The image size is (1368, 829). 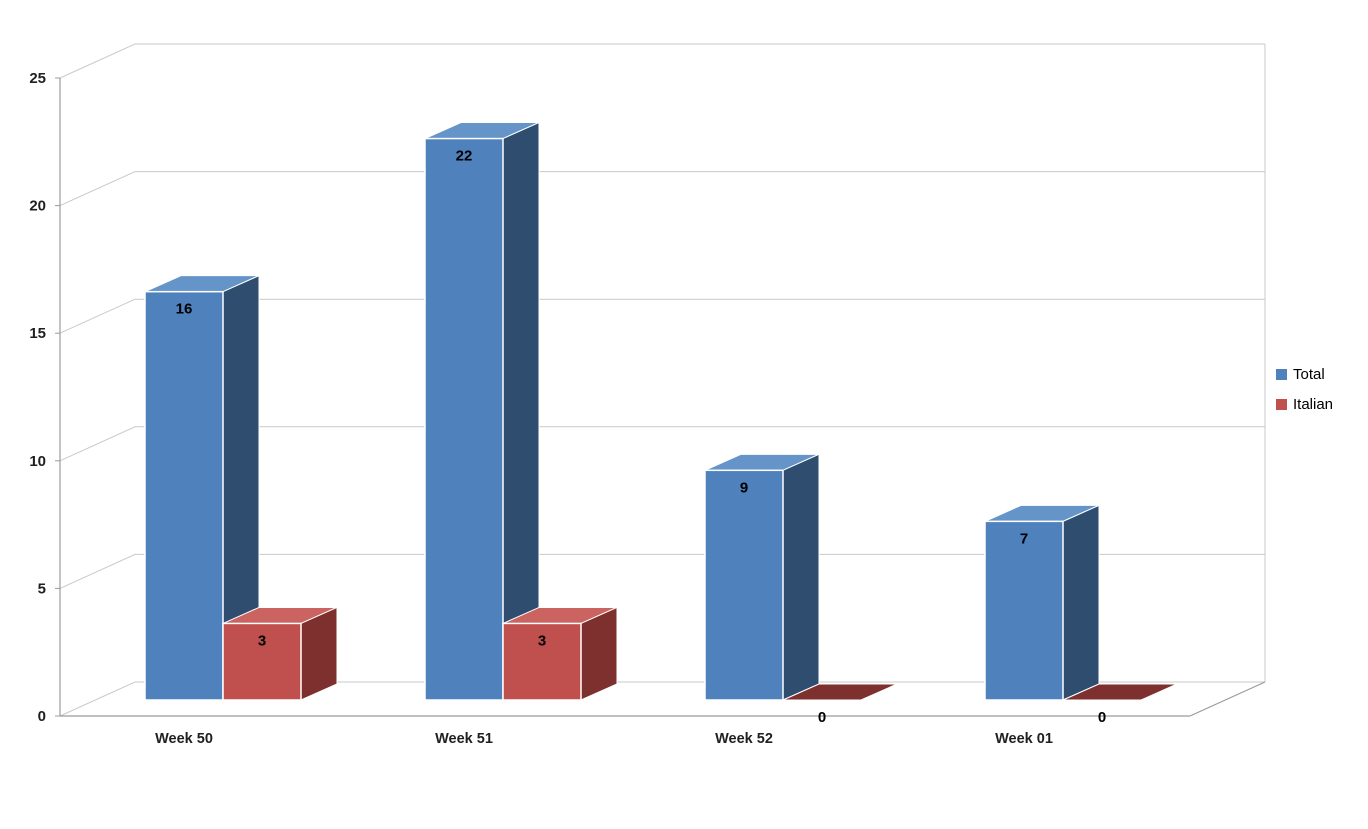 I want to click on data-label: 7, so click(x=1024, y=538).